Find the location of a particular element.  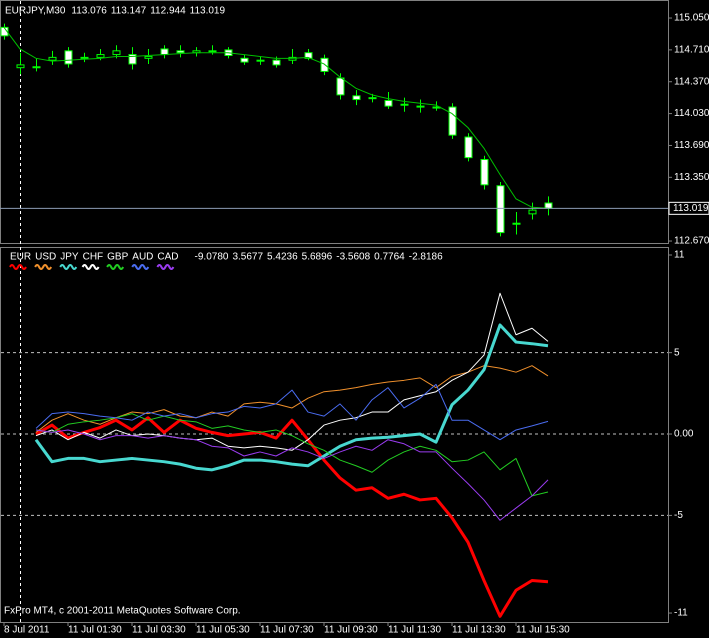

legend-label: JPY is located at coordinates (69, 257).